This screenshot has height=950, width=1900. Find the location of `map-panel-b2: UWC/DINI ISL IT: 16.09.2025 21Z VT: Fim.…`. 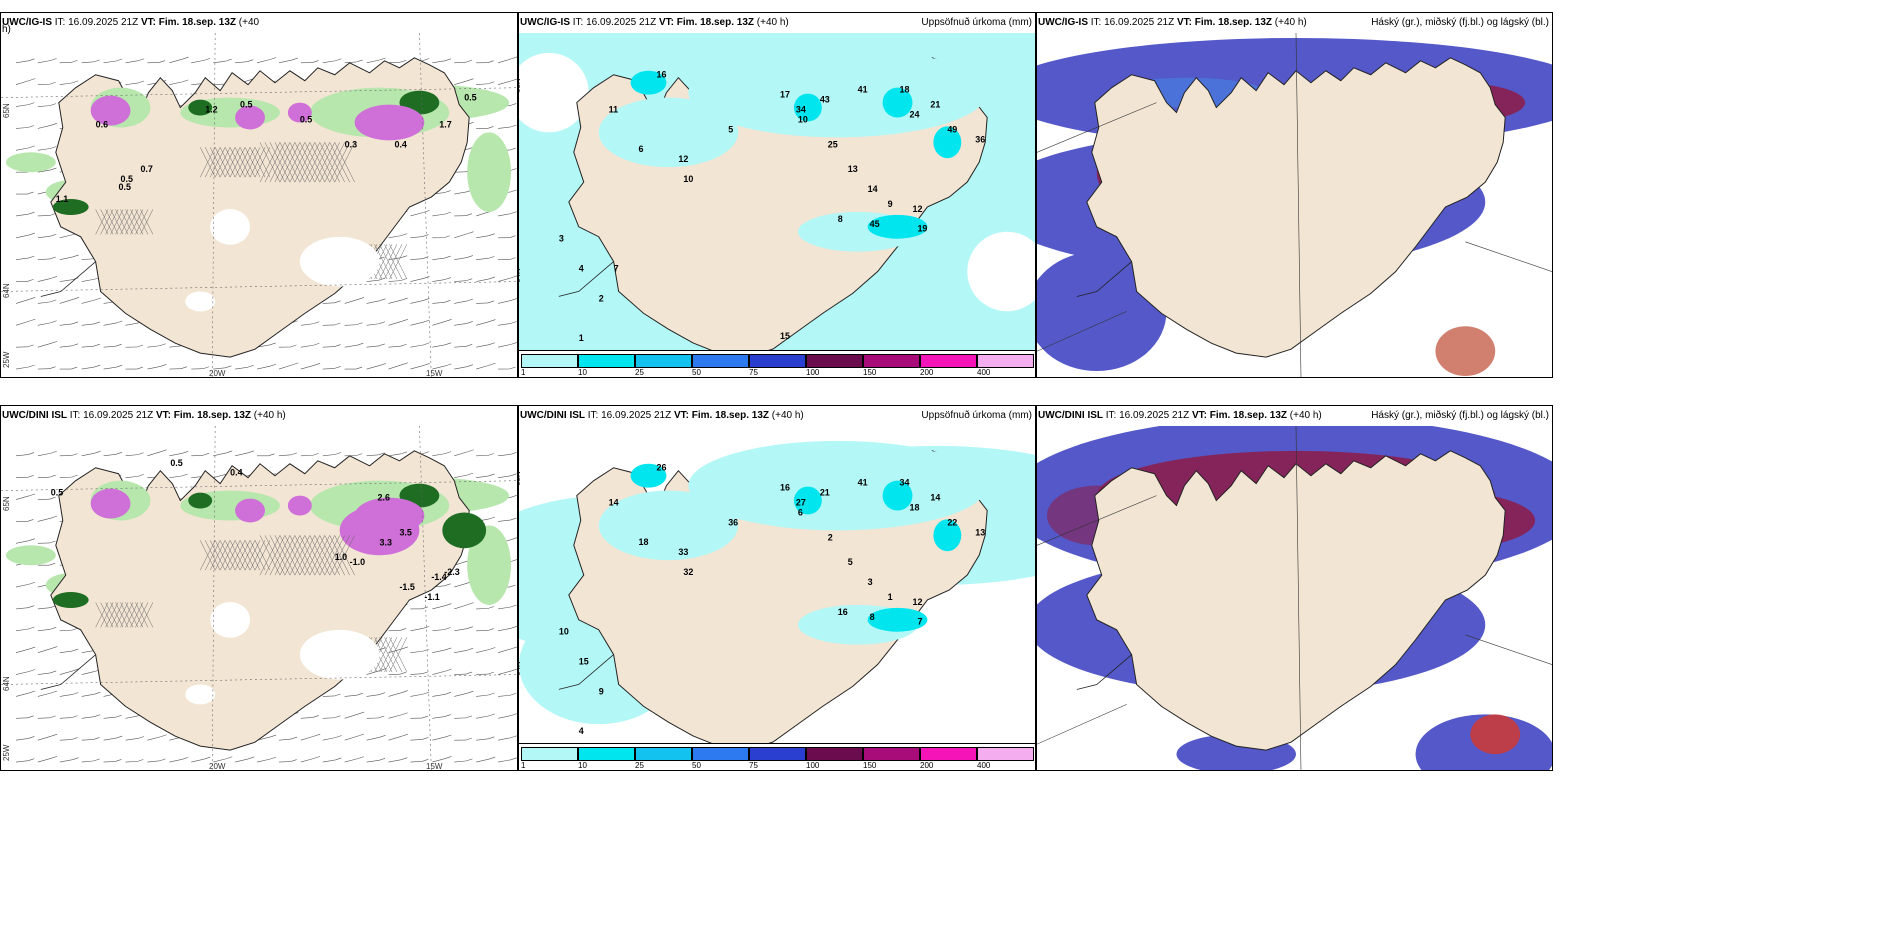

map-panel-b2: UWC/DINI ISL IT: 16.09.2025 21Z VT: Fim.… is located at coordinates (777, 588).